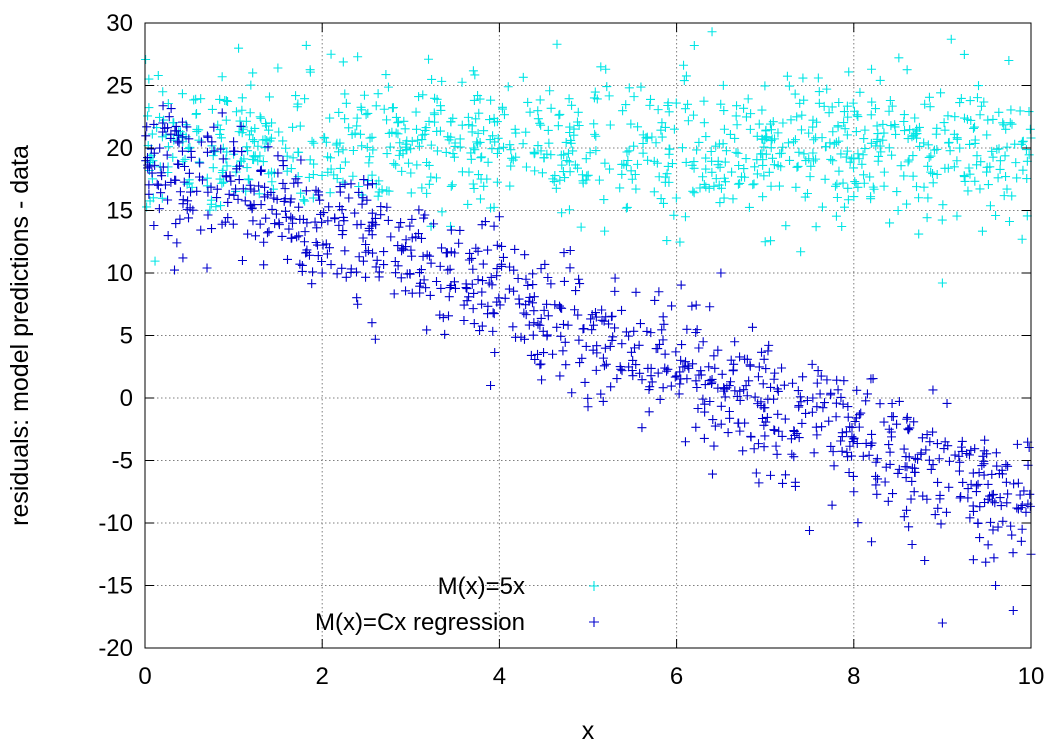  I want to click on x-tick-label: 0, so click(144, 676).